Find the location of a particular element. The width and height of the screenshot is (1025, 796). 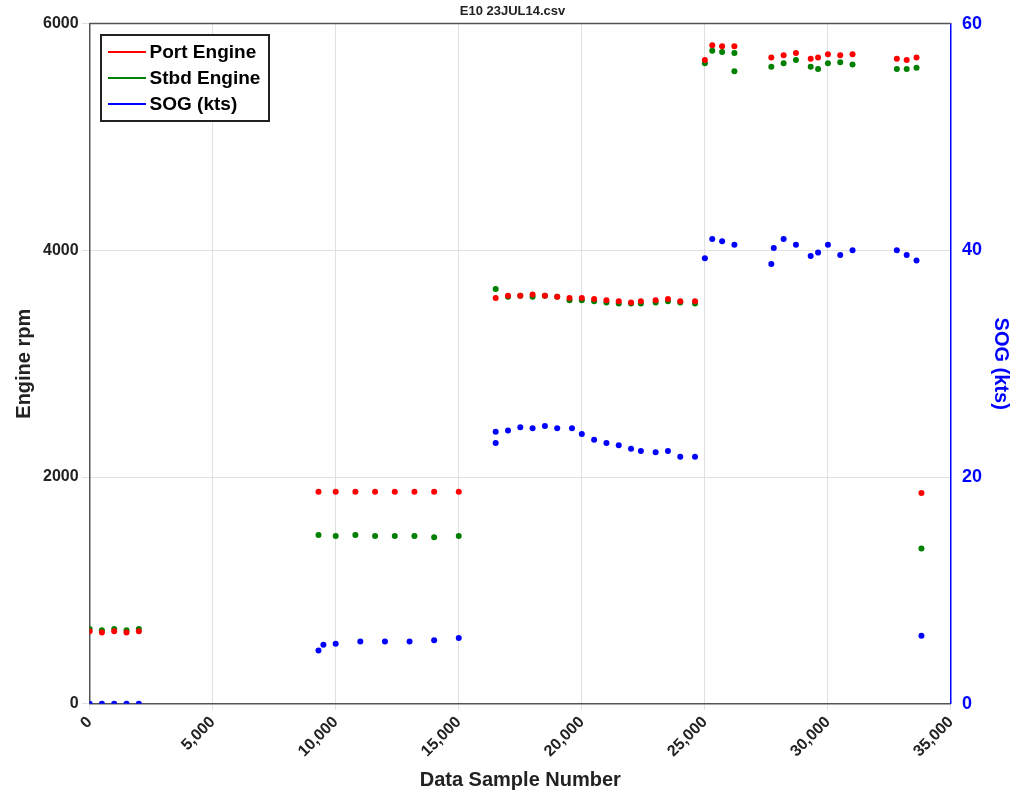

x-tick-label: 0 is located at coordinates (85, 722).